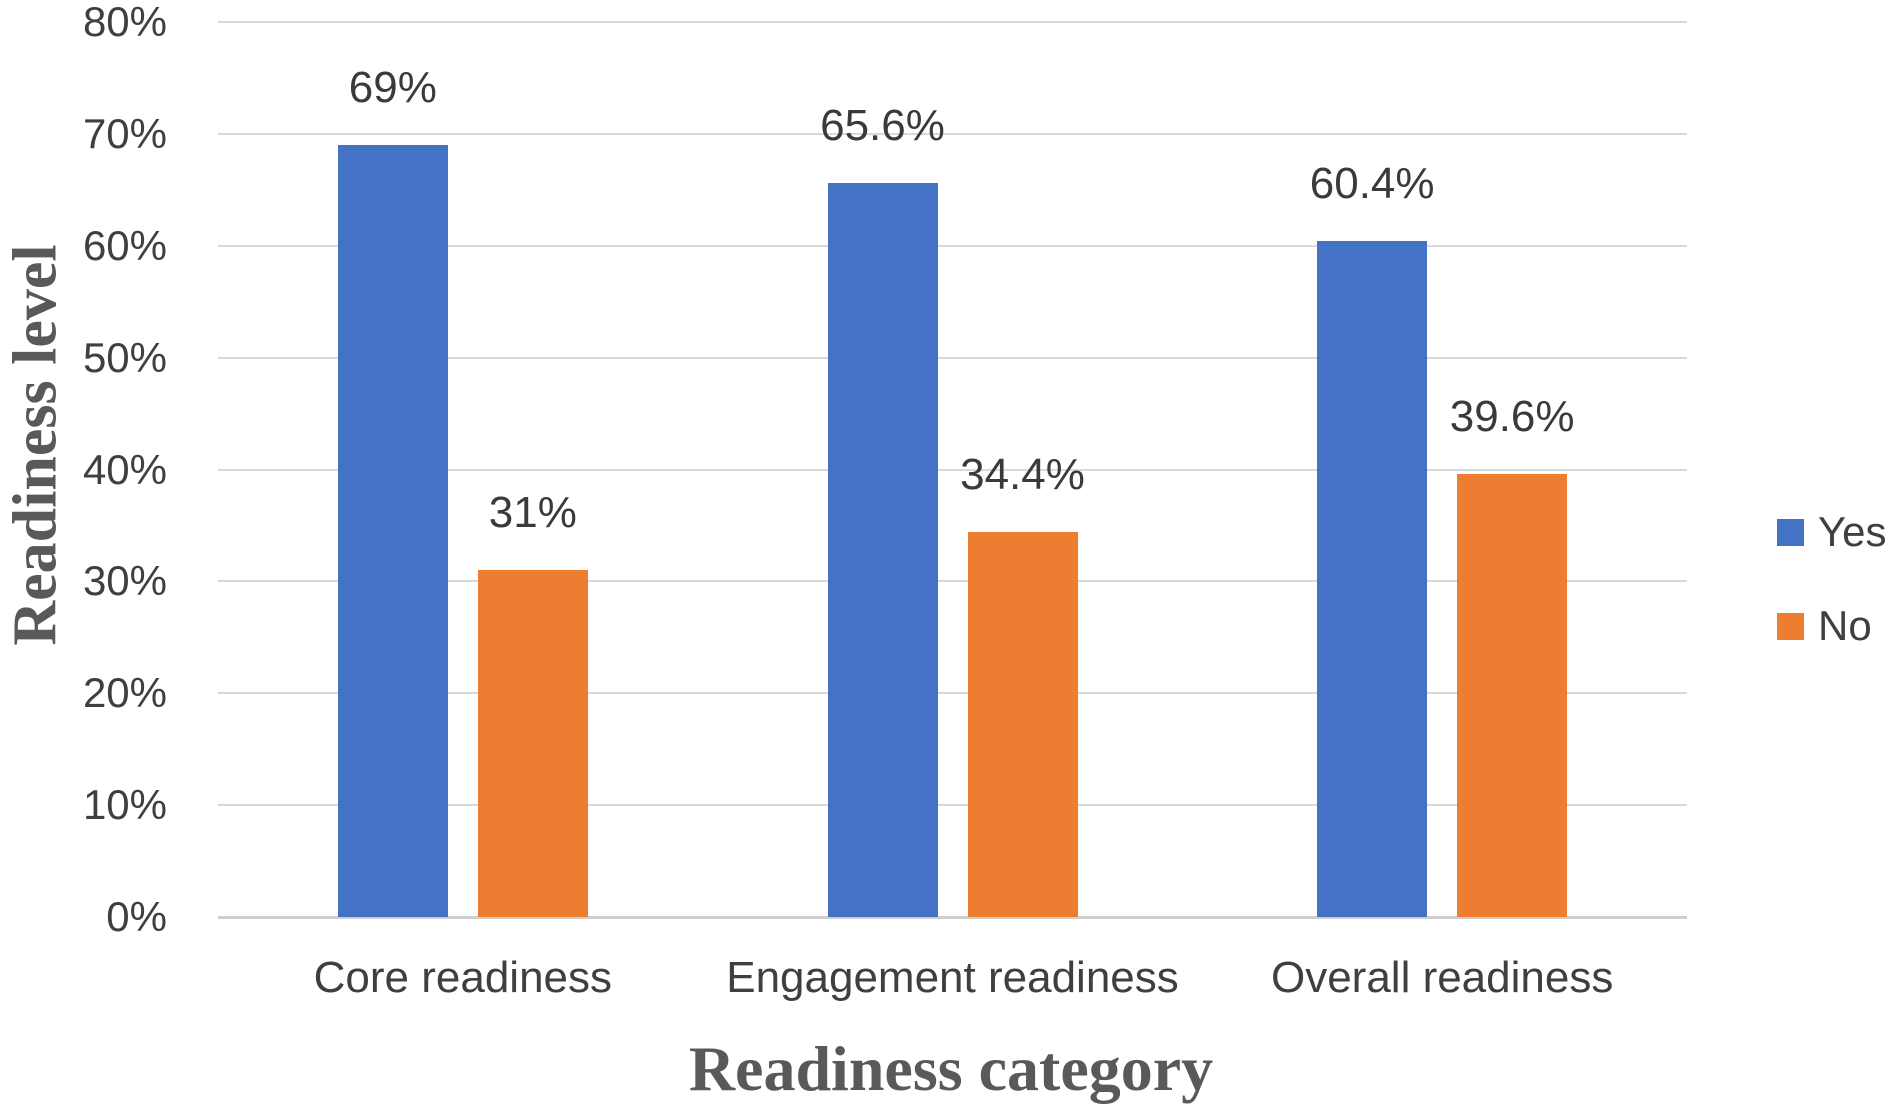 This screenshot has width=1893, height=1112. I want to click on y-tick-label-0: 0%, so click(136, 916).